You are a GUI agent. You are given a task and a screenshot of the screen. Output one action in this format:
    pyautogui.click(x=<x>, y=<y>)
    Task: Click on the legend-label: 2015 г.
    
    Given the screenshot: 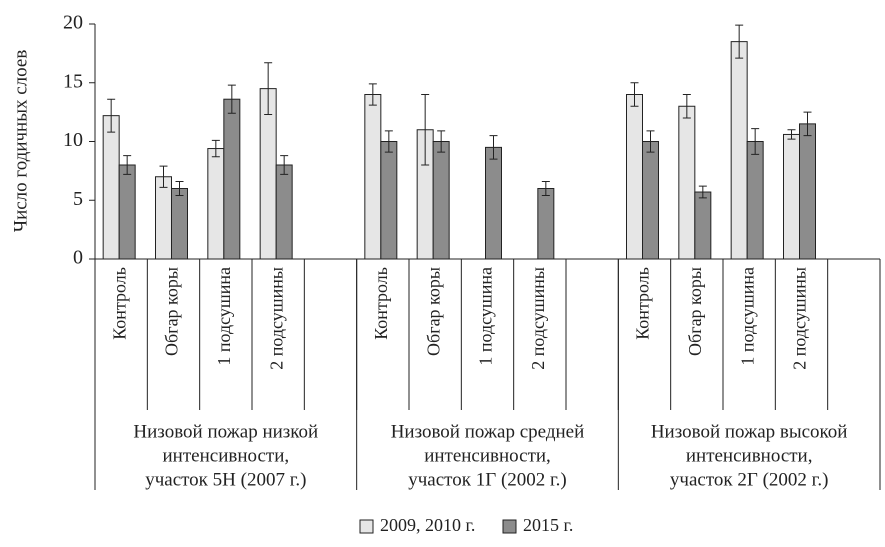 What is the action you would take?
    pyautogui.click(x=548, y=525)
    